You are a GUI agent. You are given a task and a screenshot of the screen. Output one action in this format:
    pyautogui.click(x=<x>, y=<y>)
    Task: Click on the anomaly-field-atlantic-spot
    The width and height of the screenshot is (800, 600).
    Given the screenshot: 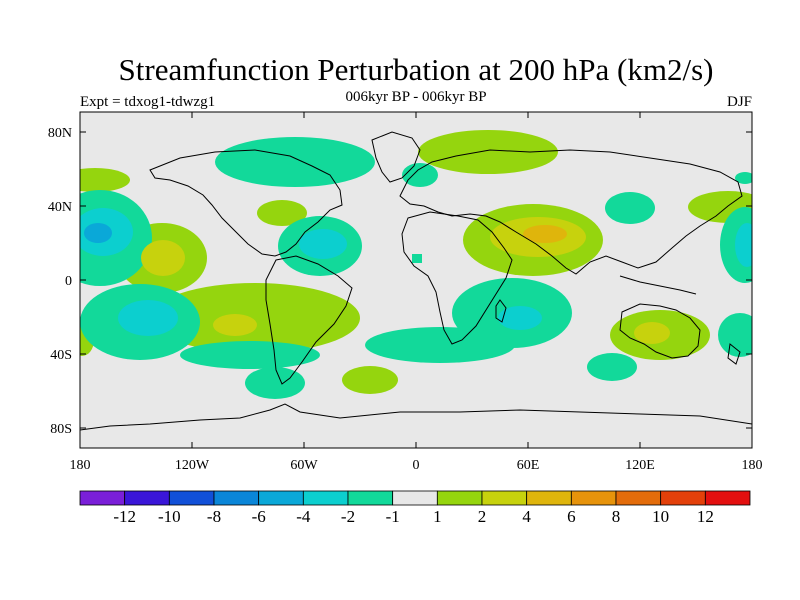 What is the action you would take?
    pyautogui.click(x=417, y=258)
    